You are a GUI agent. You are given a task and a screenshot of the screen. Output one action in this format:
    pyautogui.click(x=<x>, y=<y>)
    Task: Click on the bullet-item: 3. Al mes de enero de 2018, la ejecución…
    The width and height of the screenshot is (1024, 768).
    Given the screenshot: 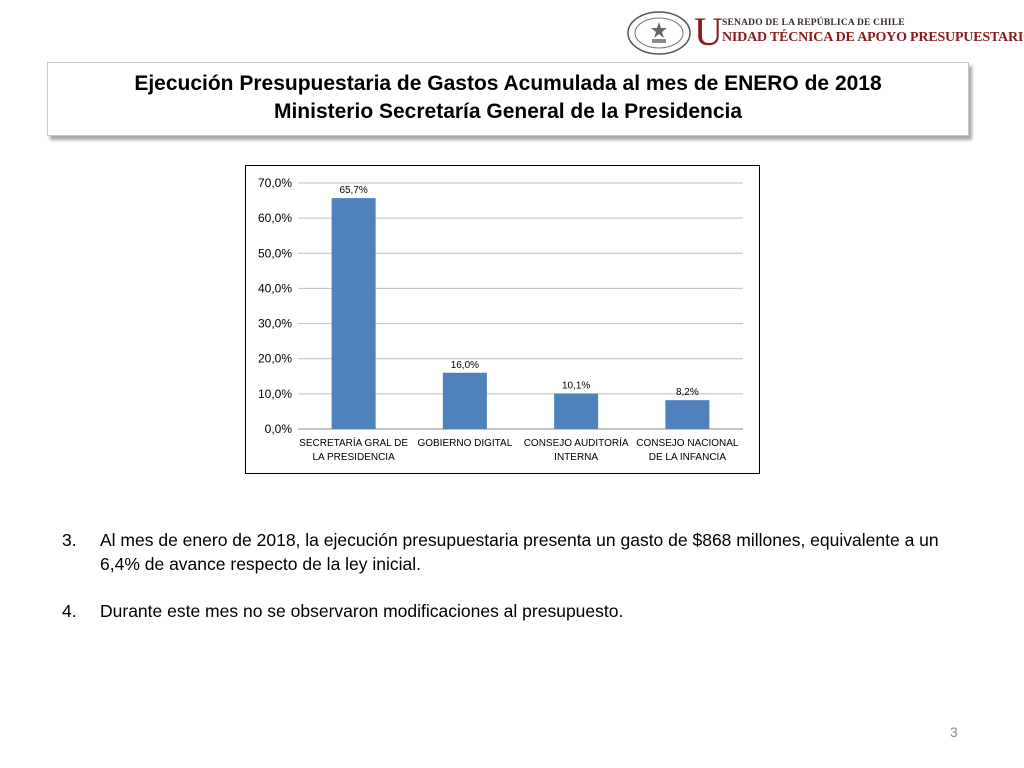 What is the action you would take?
    pyautogui.click(x=512, y=552)
    